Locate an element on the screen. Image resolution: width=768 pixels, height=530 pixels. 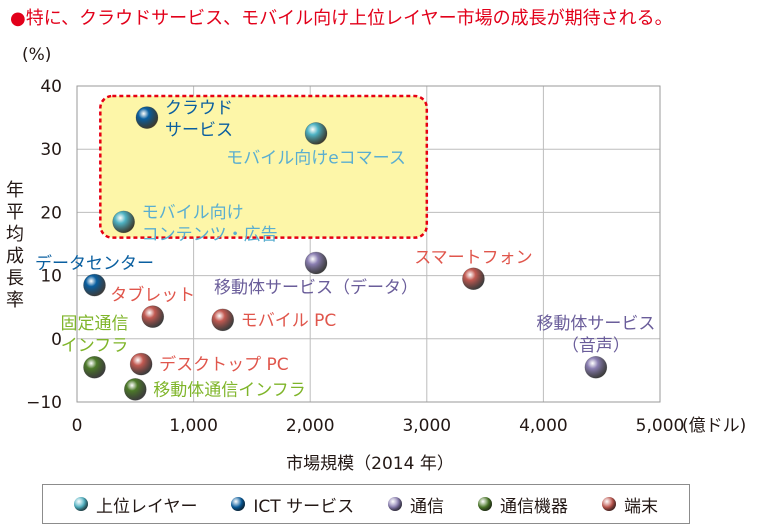
data-label: 移動体サービス（データ） is located at coordinates (316, 287).